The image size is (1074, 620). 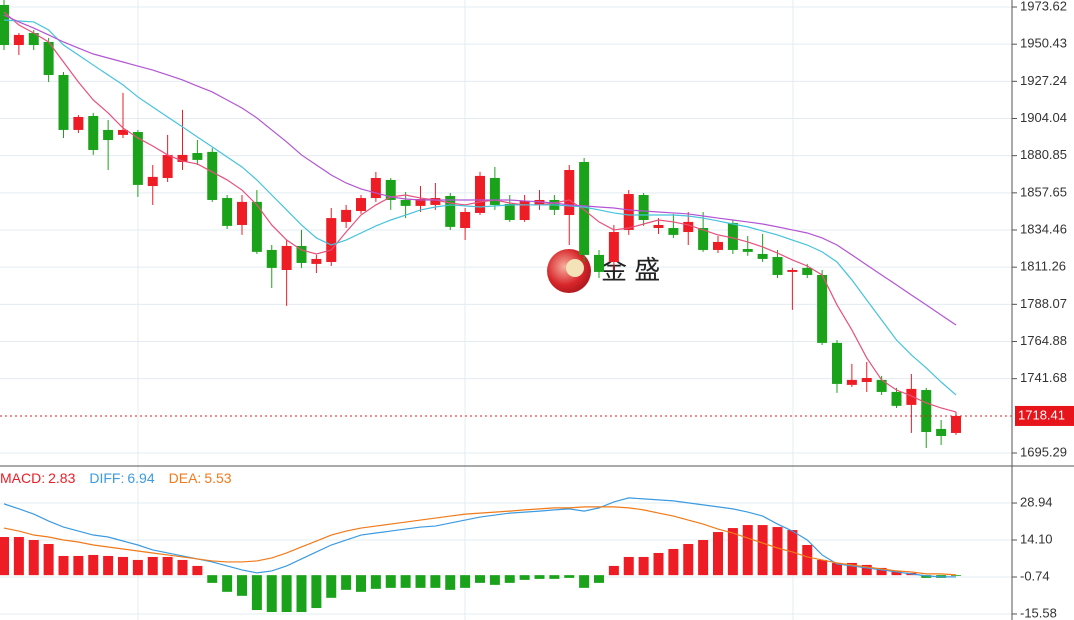 What do you see at coordinates (218, 478) in the screenshot?
I see `legend-value: 5.53` at bounding box center [218, 478].